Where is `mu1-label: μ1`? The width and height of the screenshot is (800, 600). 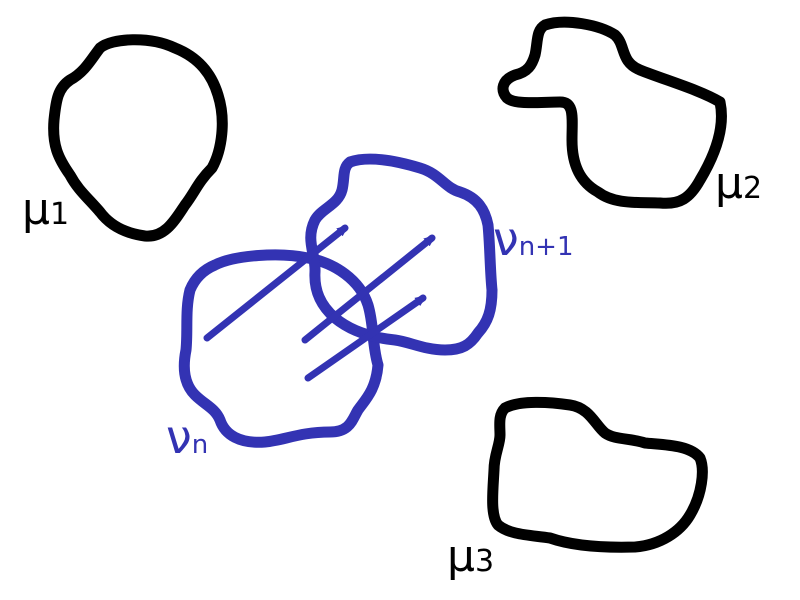 mu1-label: μ1 is located at coordinates (45, 209).